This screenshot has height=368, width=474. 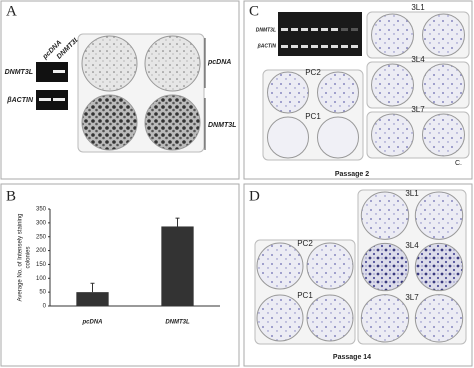 I want to click on y-axis-label: Average No. of Intensely staining, so click(x=21, y=258).